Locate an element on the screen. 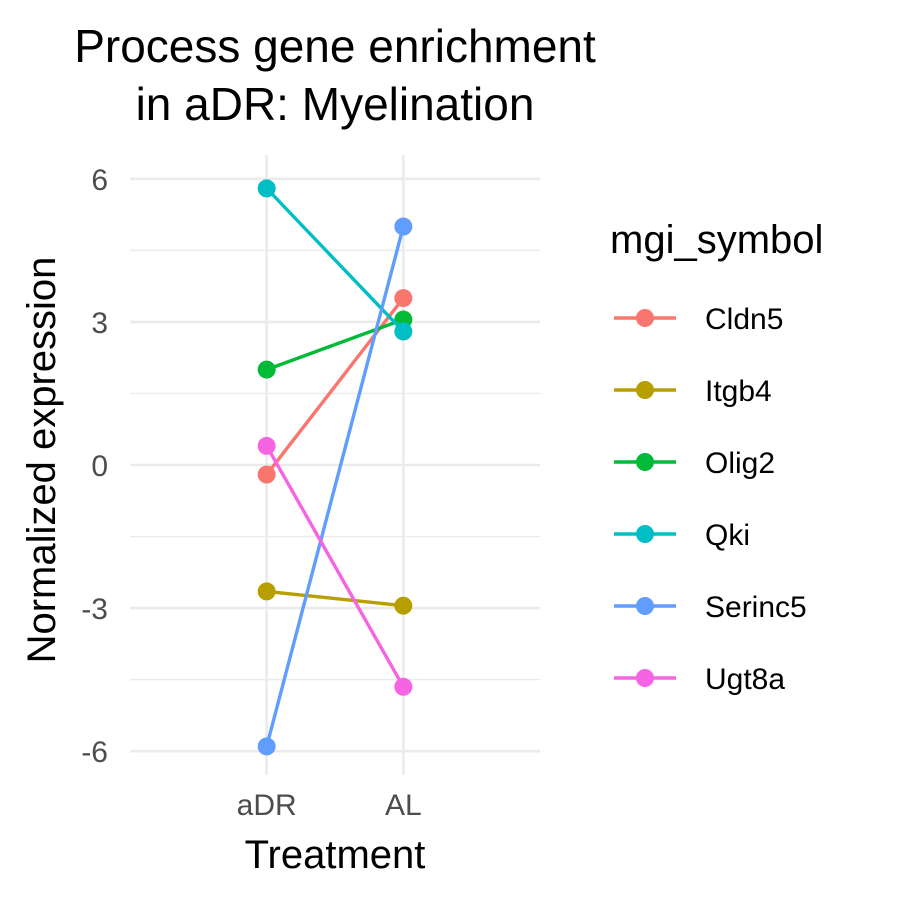  chart-title-line-1: Process gene enrichment is located at coordinates (335, 46).